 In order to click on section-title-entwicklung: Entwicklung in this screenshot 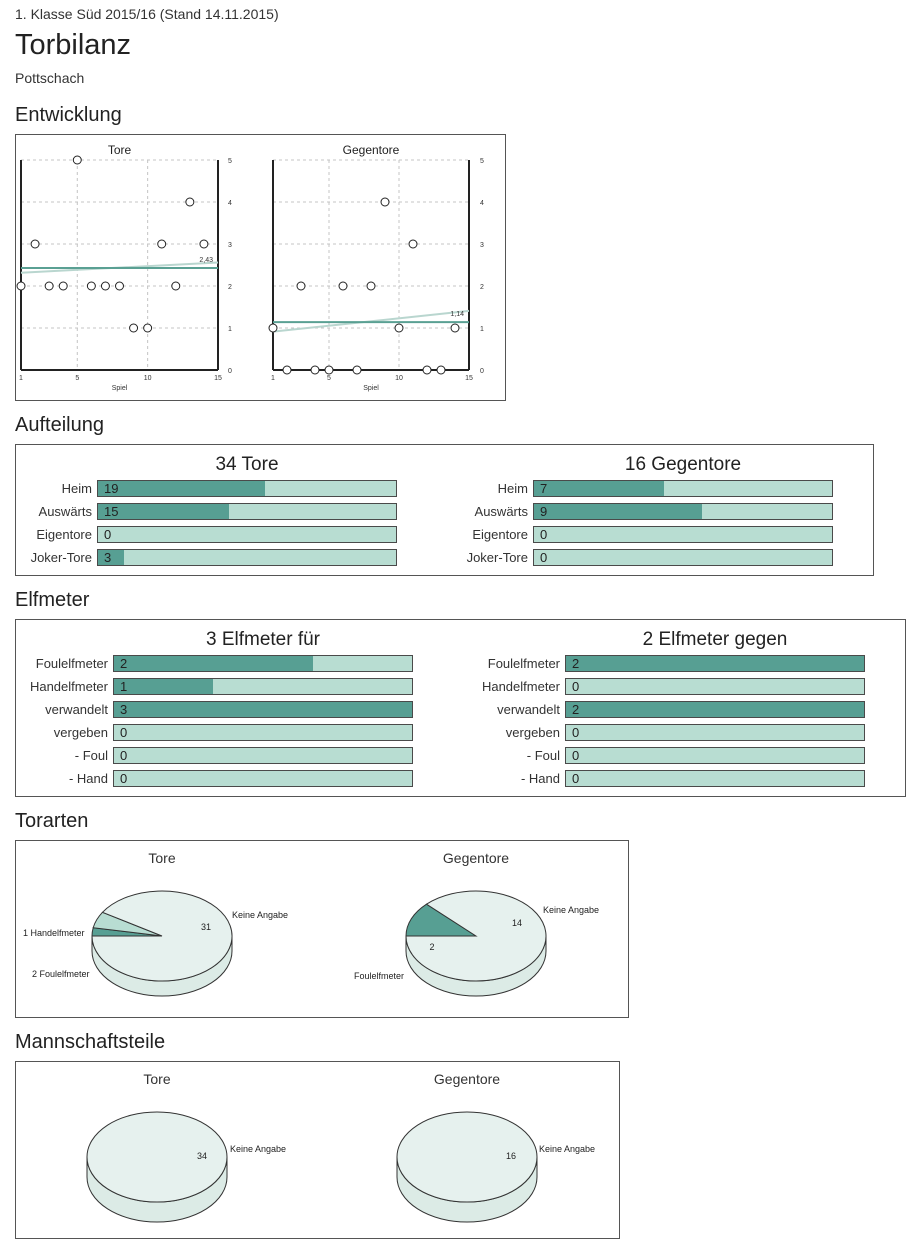, I will do `click(68, 115)`.